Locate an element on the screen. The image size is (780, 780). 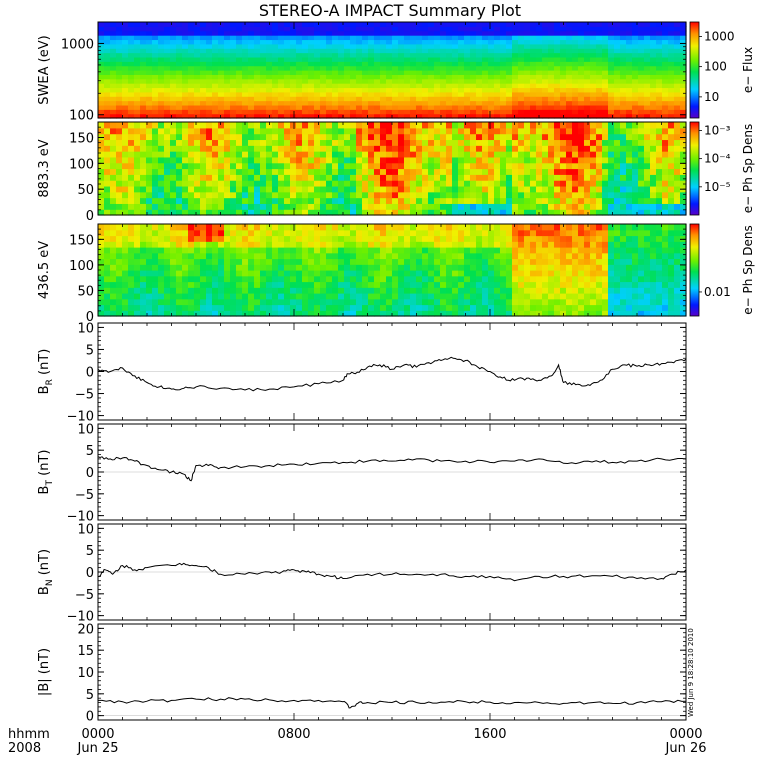
y-tick-label: 20 is located at coordinates (85, 629).